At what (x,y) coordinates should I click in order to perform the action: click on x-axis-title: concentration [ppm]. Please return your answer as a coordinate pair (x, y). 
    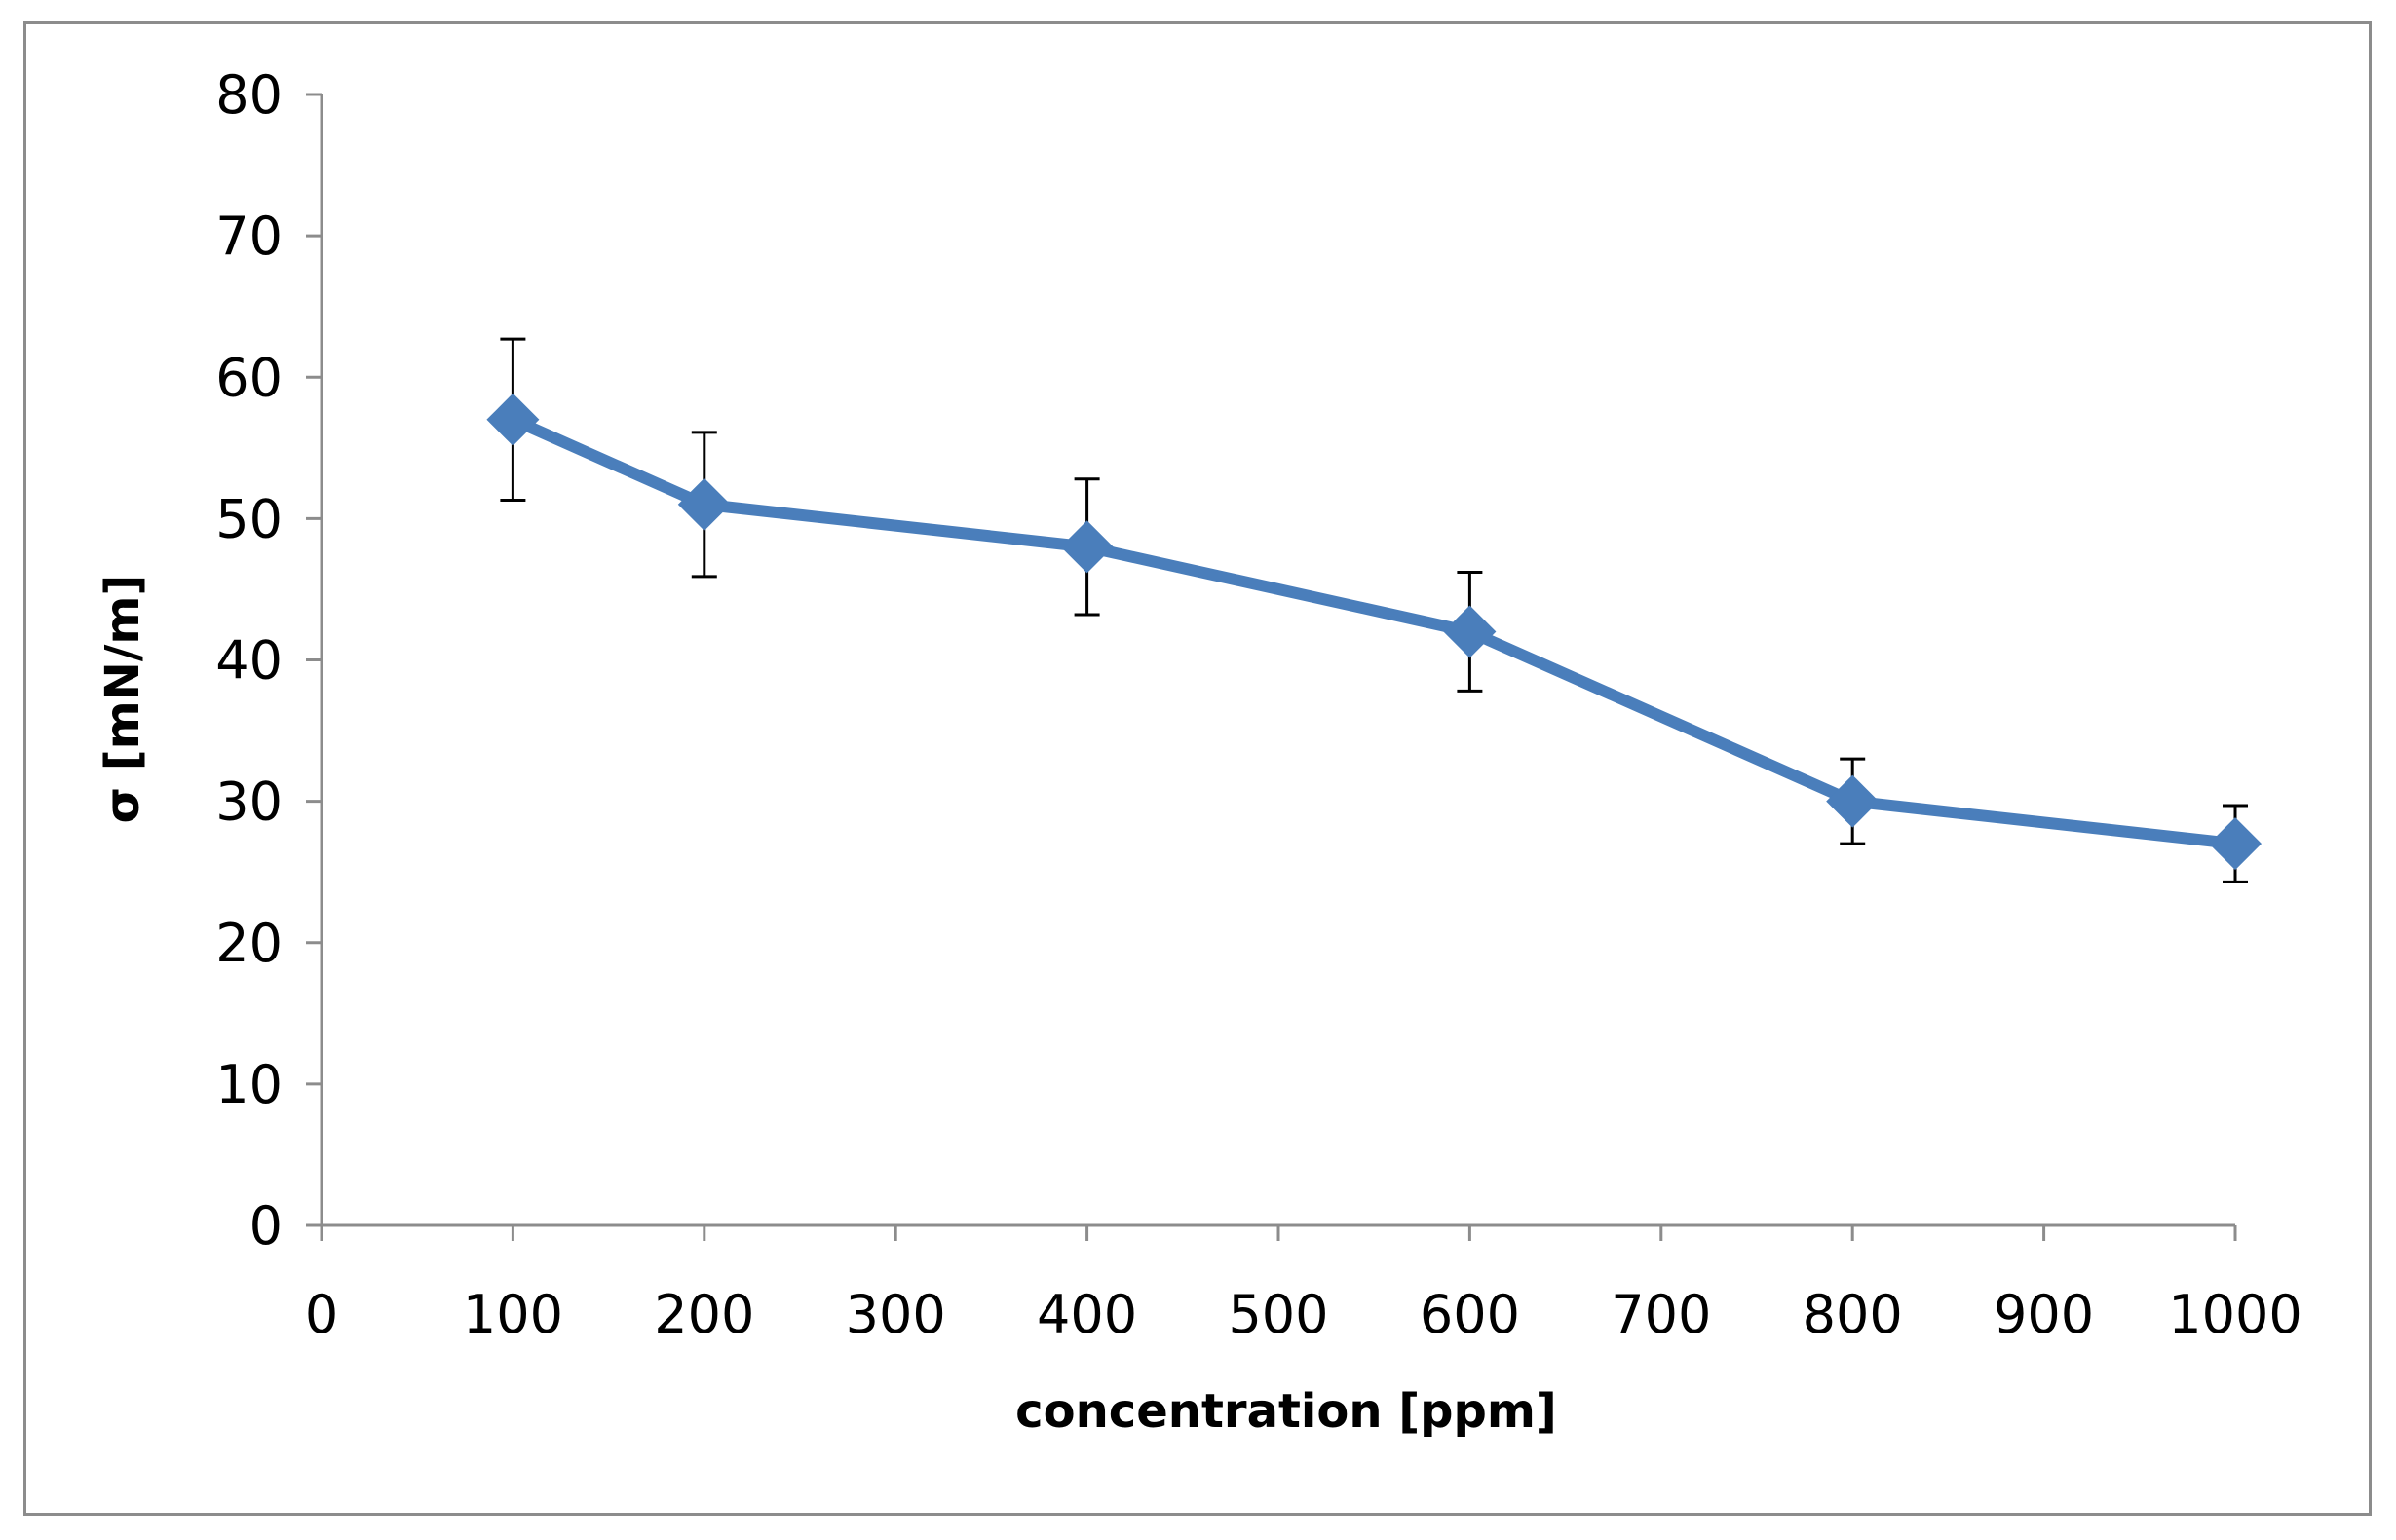
    Looking at the image, I should click on (1286, 1411).